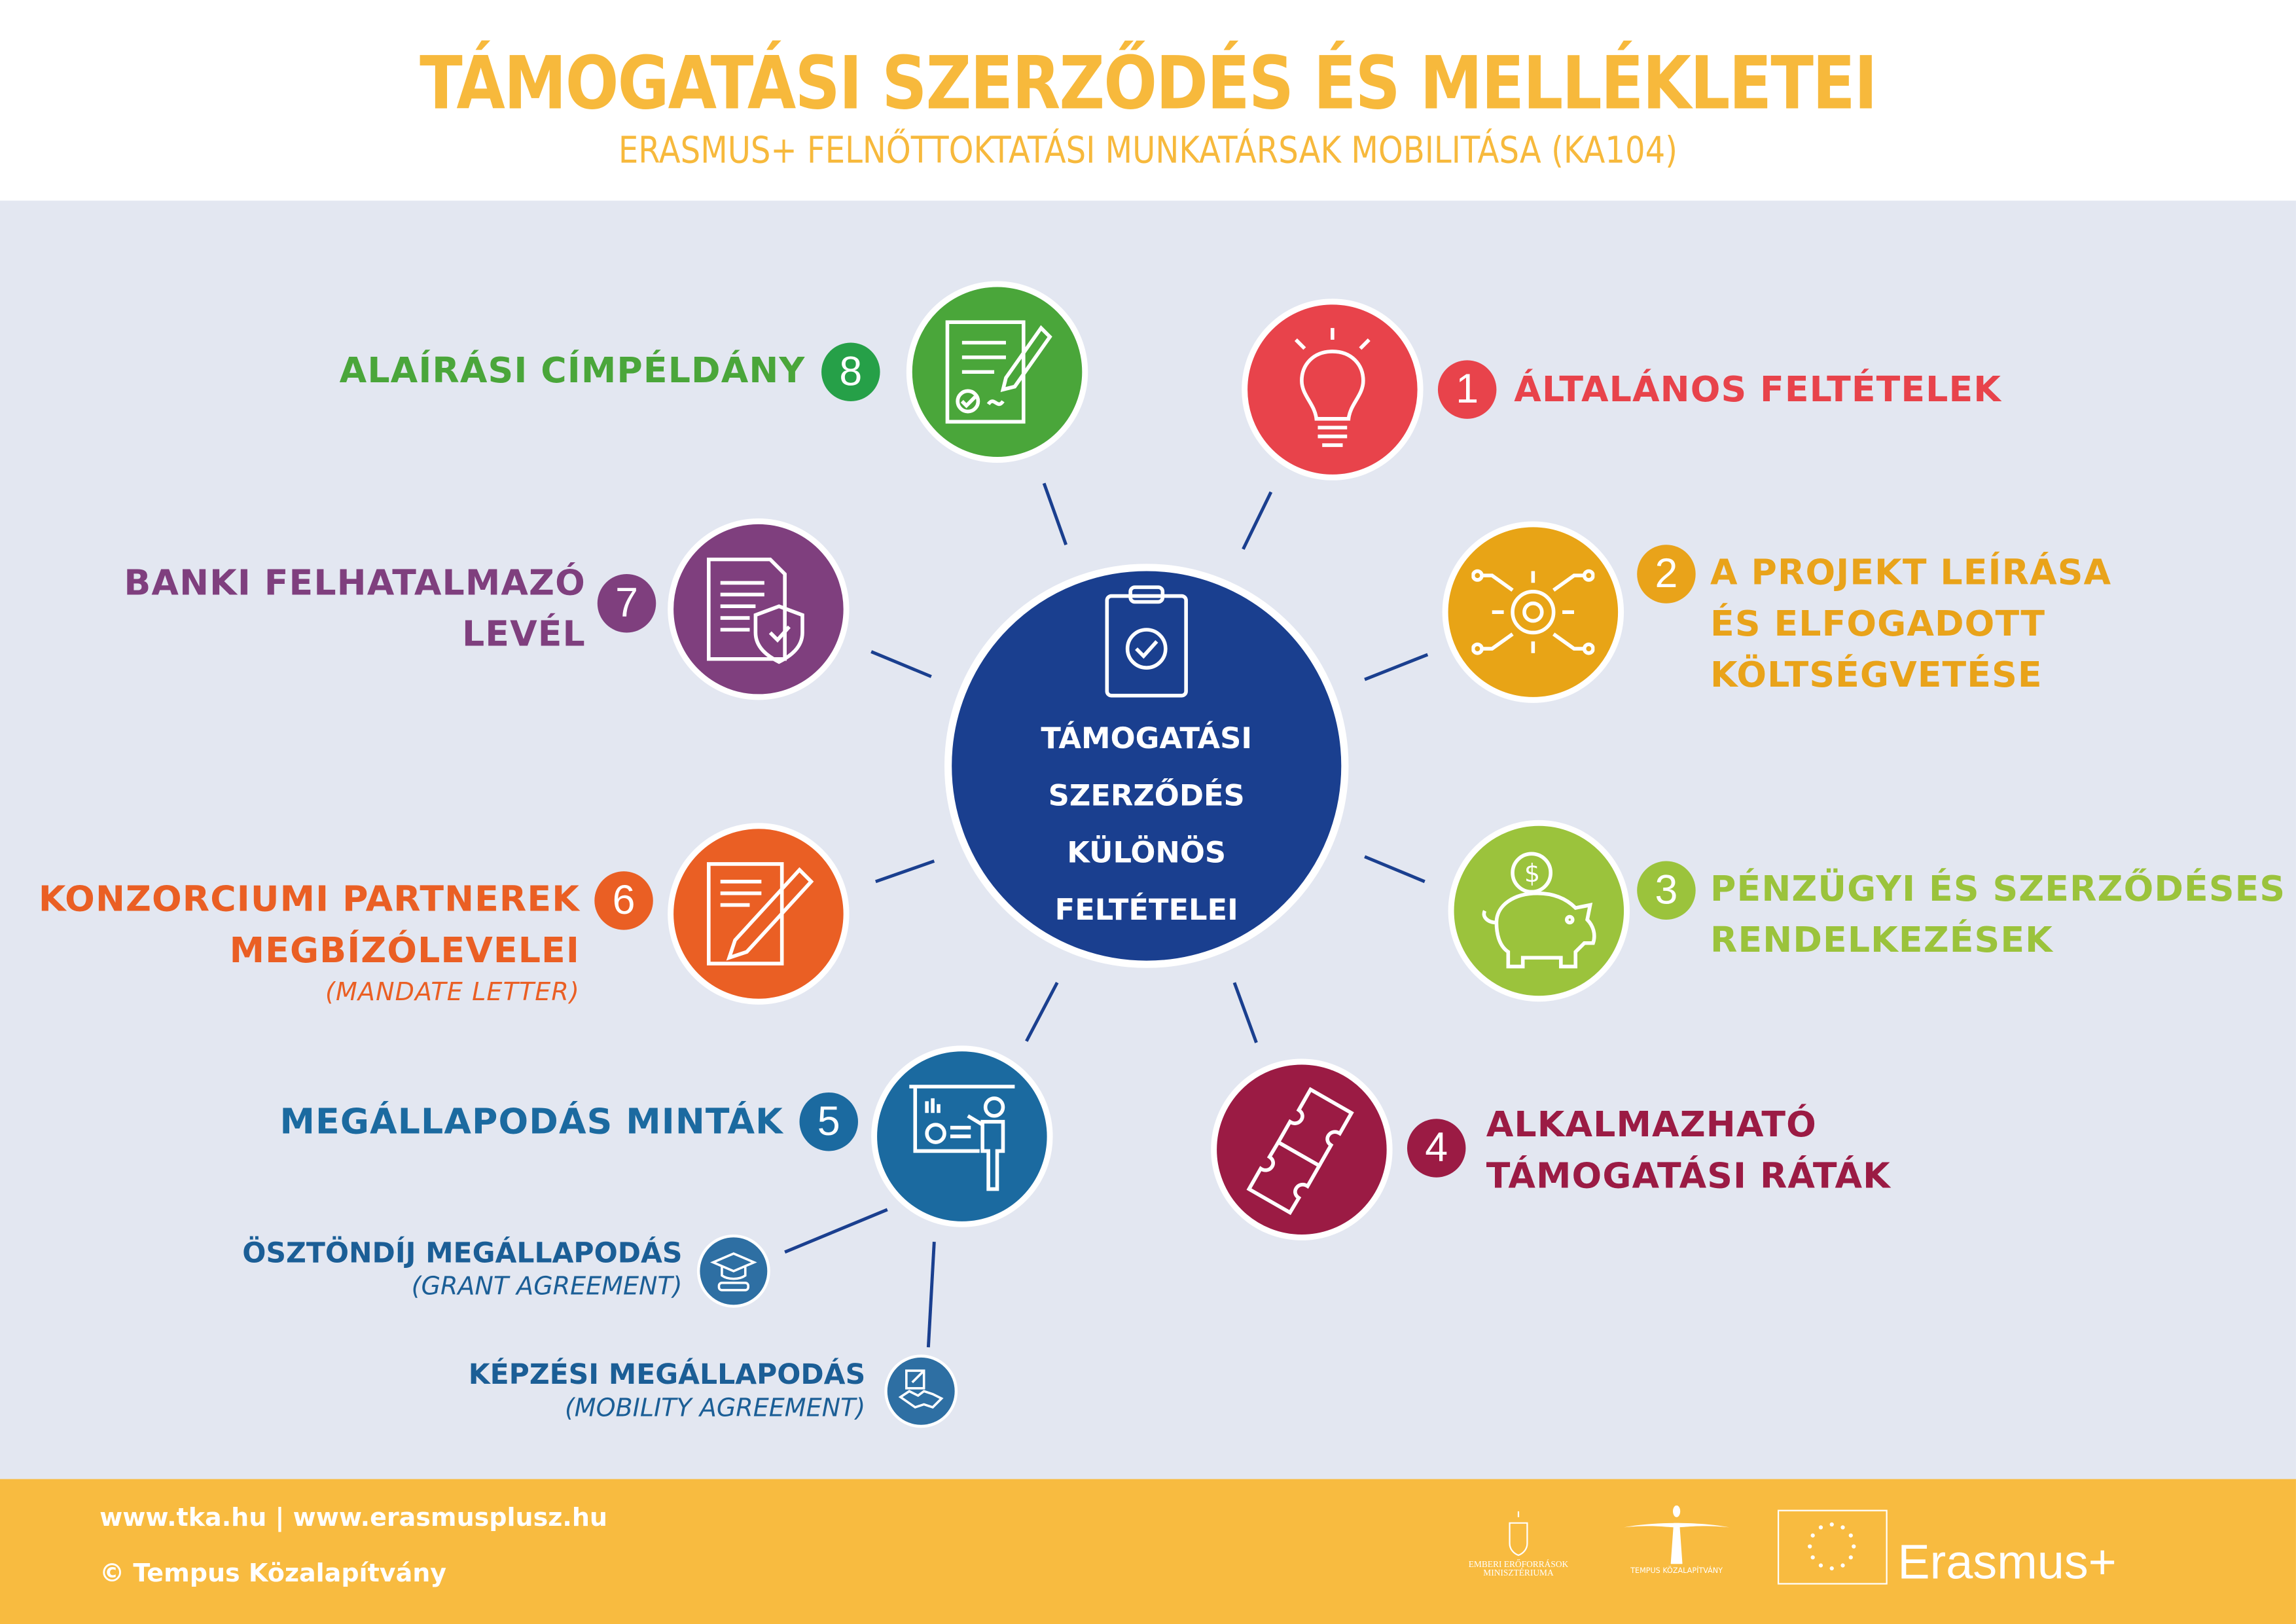 This screenshot has height=1624, width=2296. What do you see at coordinates (828, 1121) in the screenshot?
I see `badge-5: 5` at bounding box center [828, 1121].